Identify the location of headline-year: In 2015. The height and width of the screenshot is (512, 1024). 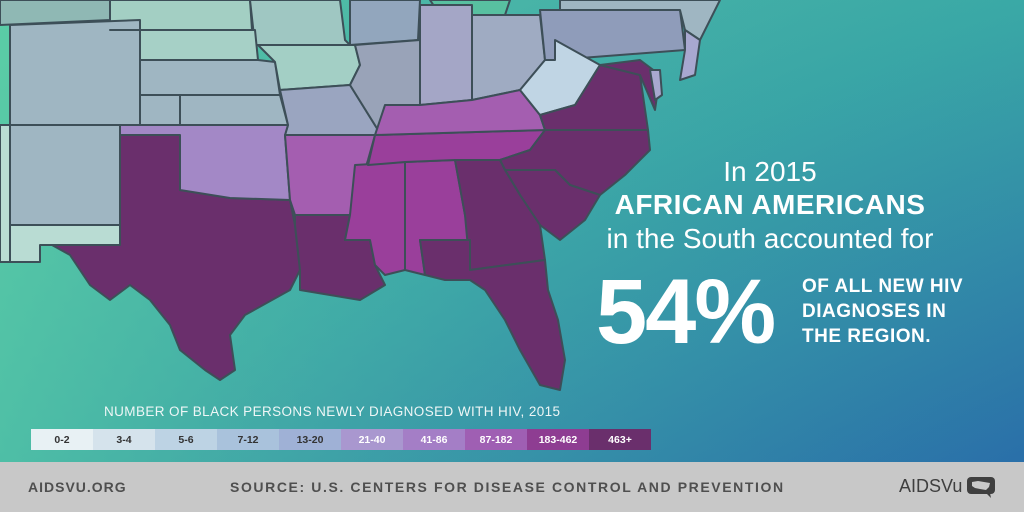
(770, 171).